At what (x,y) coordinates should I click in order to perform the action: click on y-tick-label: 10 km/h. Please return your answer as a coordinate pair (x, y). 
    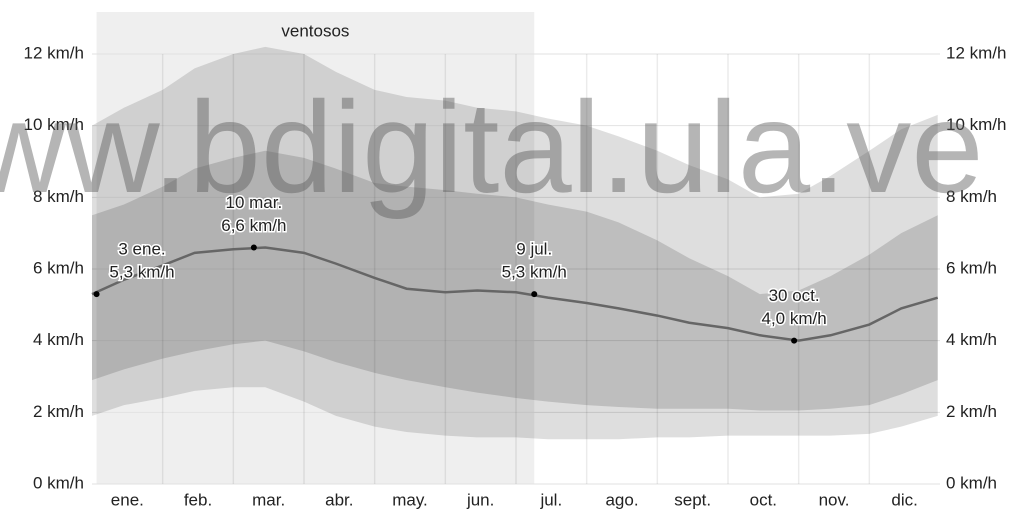
    Looking at the image, I should click on (54, 124).